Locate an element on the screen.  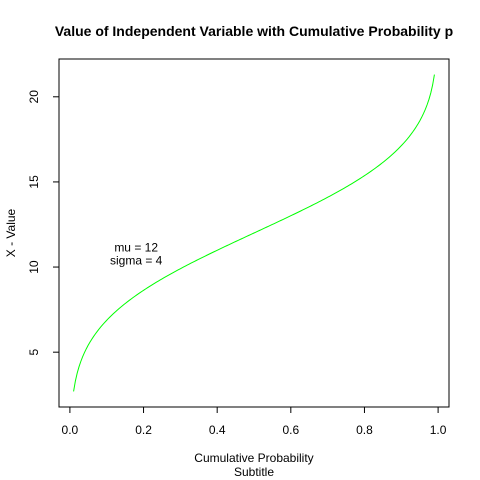
x-axis: 0.0 0.2 0.4 0.6 0.8 1.0 is located at coordinates (254, 421).